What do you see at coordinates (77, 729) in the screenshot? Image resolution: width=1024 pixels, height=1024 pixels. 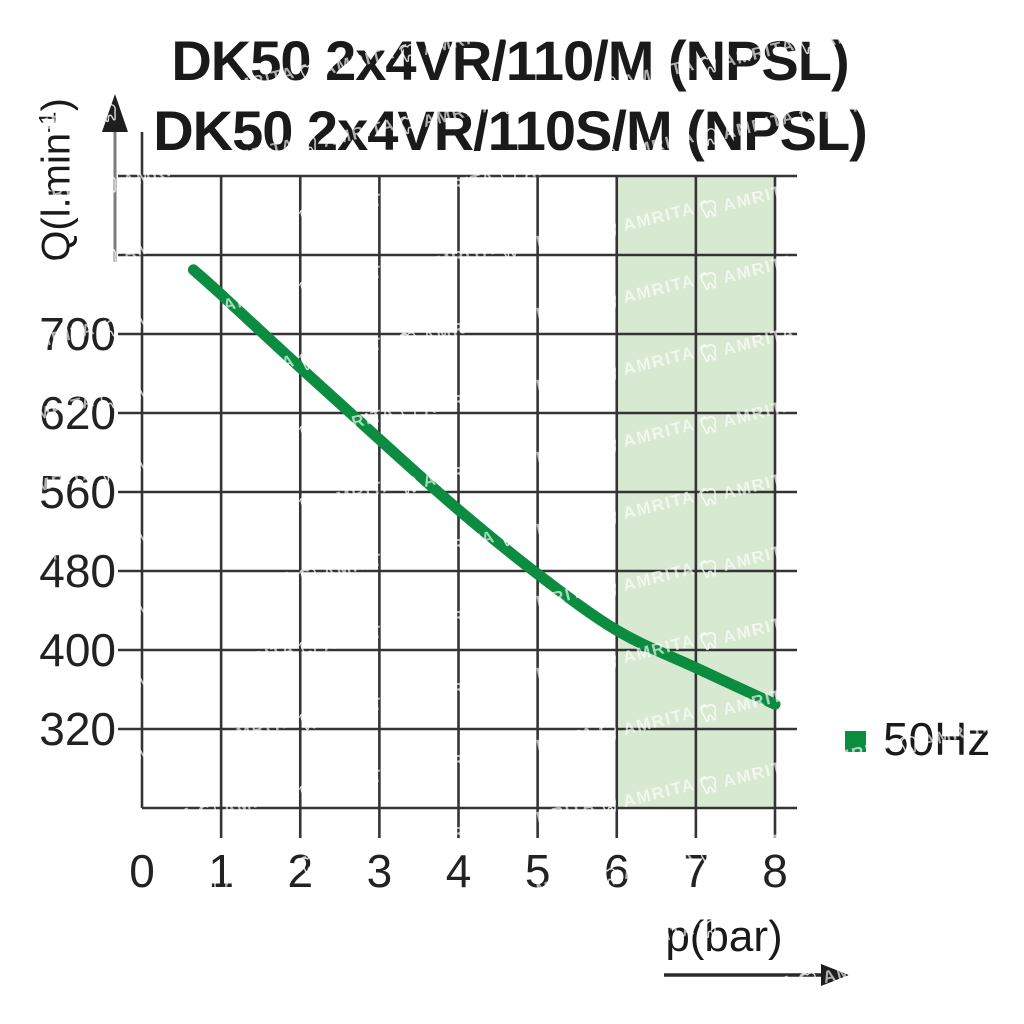 I see `y-tick-label-320: 320` at bounding box center [77, 729].